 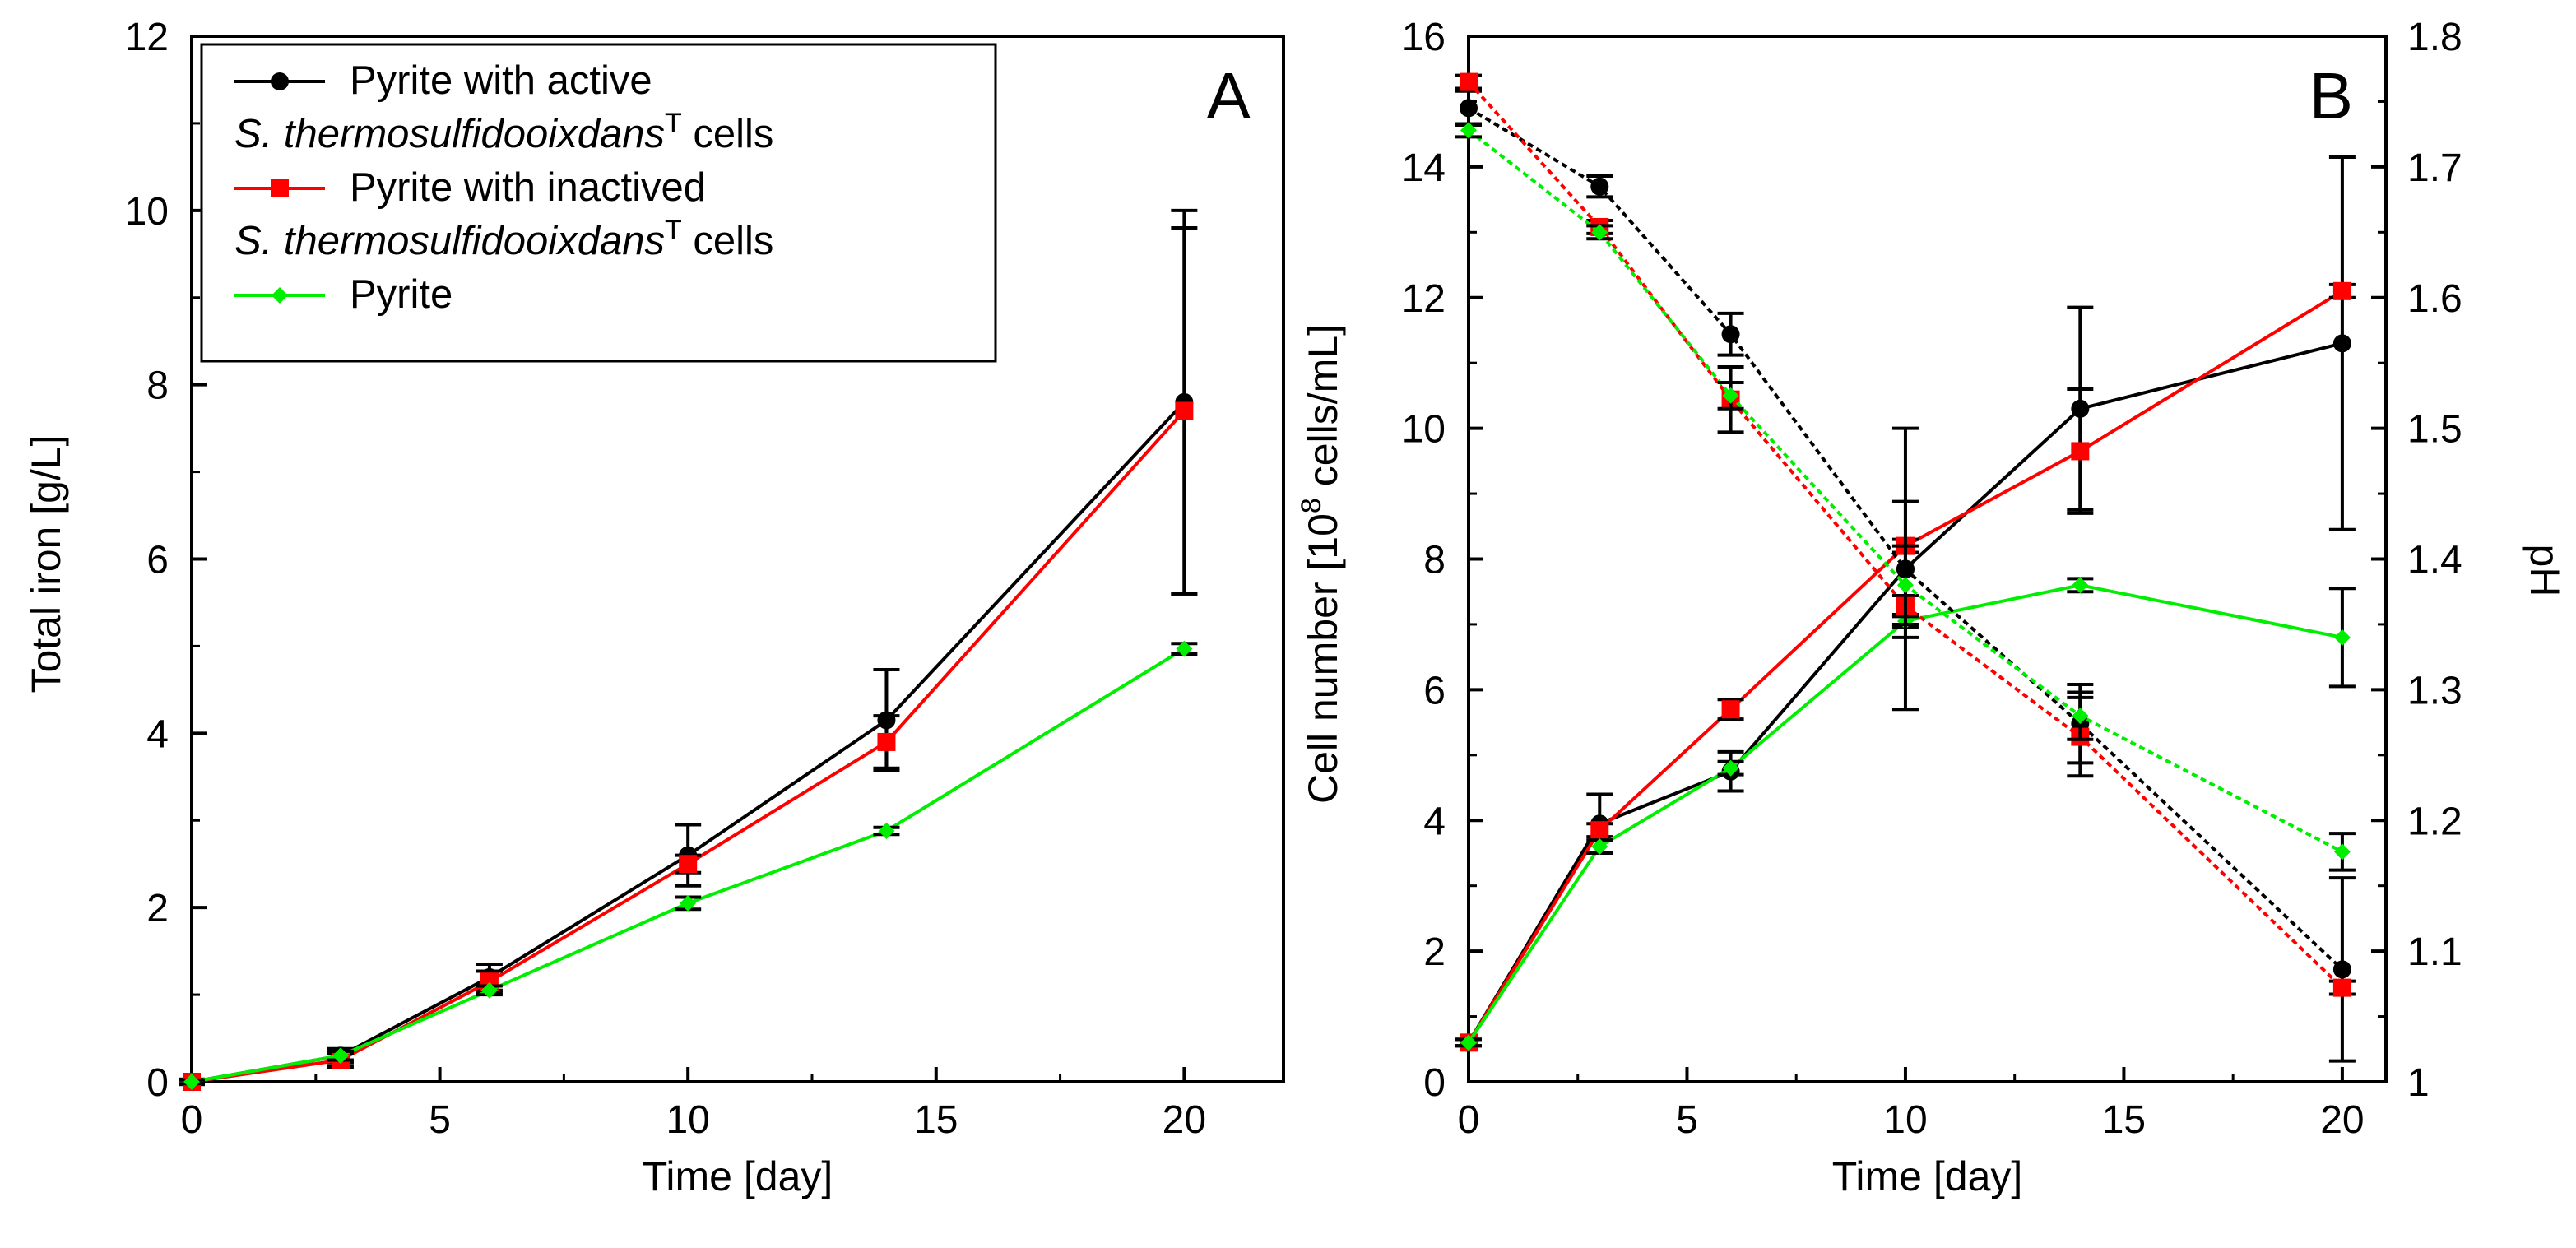 I want to click on panel-b-y2-axis-label: pH, so click(x=2545, y=571).